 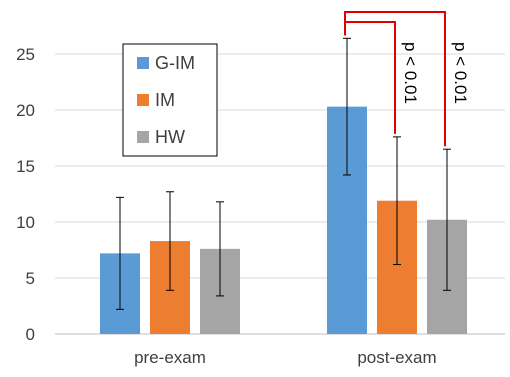 I want to click on legend-label: G-IM, so click(x=175, y=63).